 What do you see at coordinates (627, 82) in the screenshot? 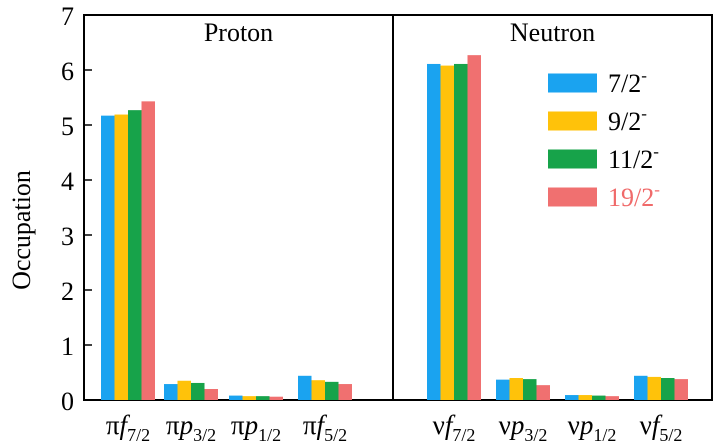
I see `legend-entry-label: 7/2-` at bounding box center [627, 82].